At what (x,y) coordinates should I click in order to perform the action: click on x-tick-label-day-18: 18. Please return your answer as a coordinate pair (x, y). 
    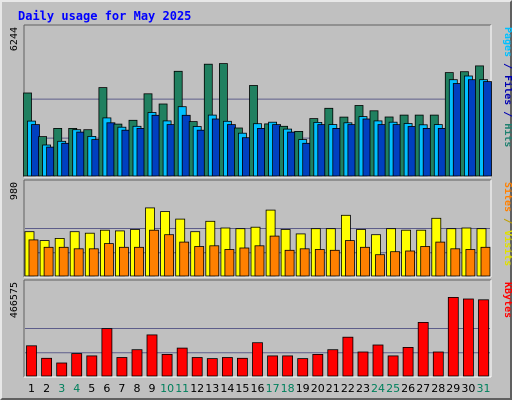
    Looking at the image, I should click on (288, 388).